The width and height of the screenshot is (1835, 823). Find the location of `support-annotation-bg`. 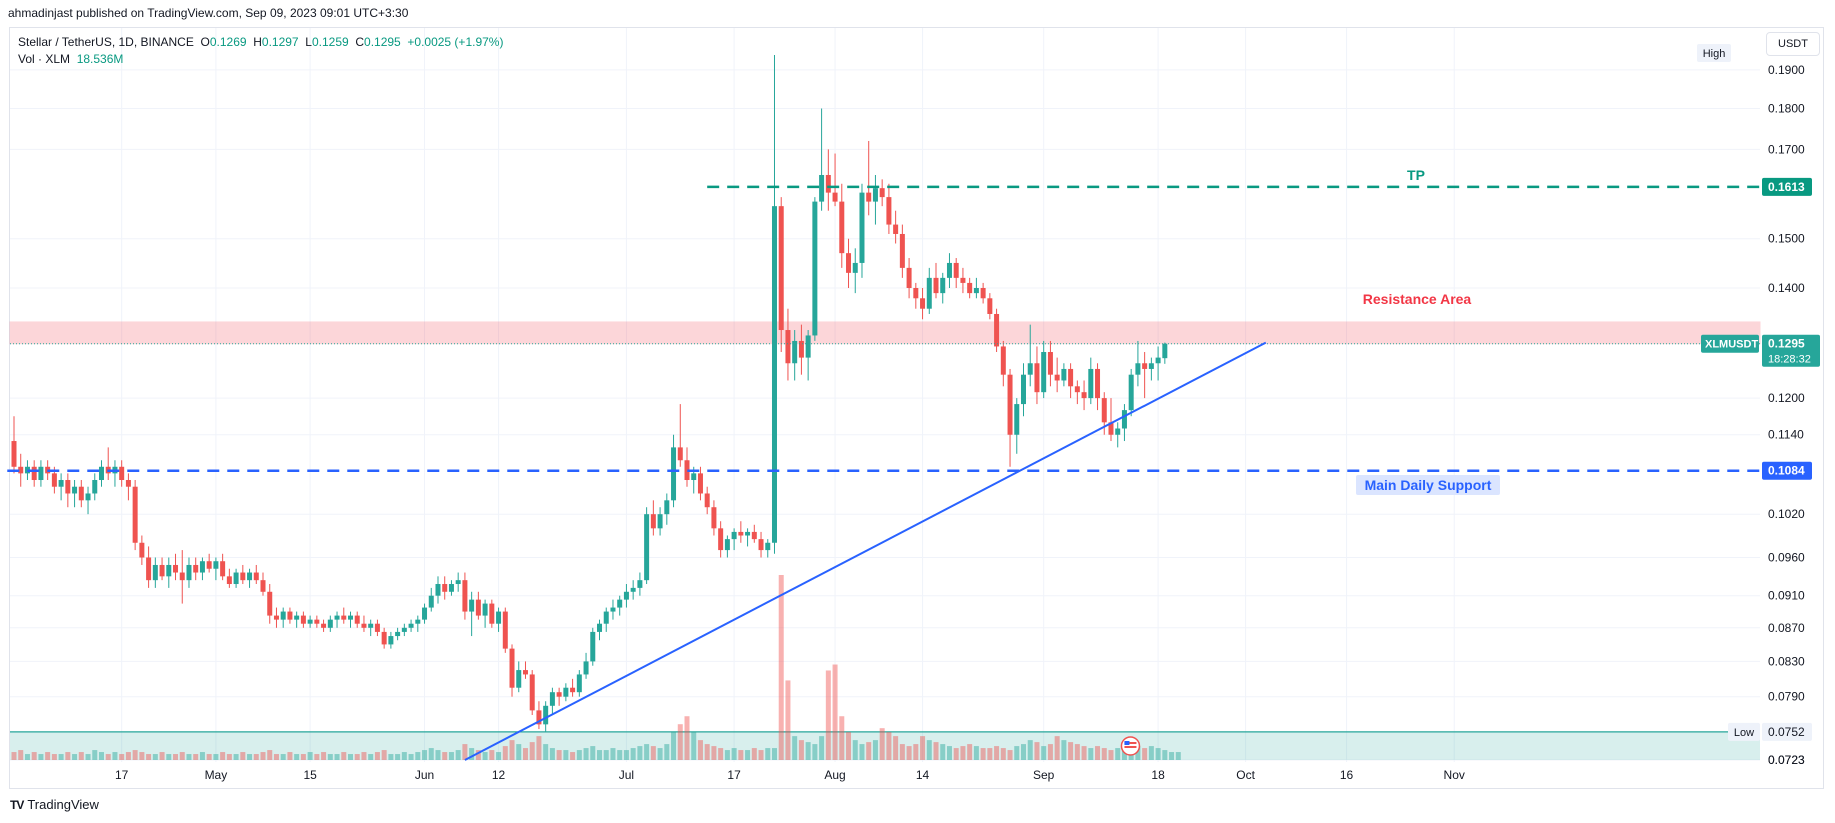

support-annotation-bg is located at coordinates (1428, 485).